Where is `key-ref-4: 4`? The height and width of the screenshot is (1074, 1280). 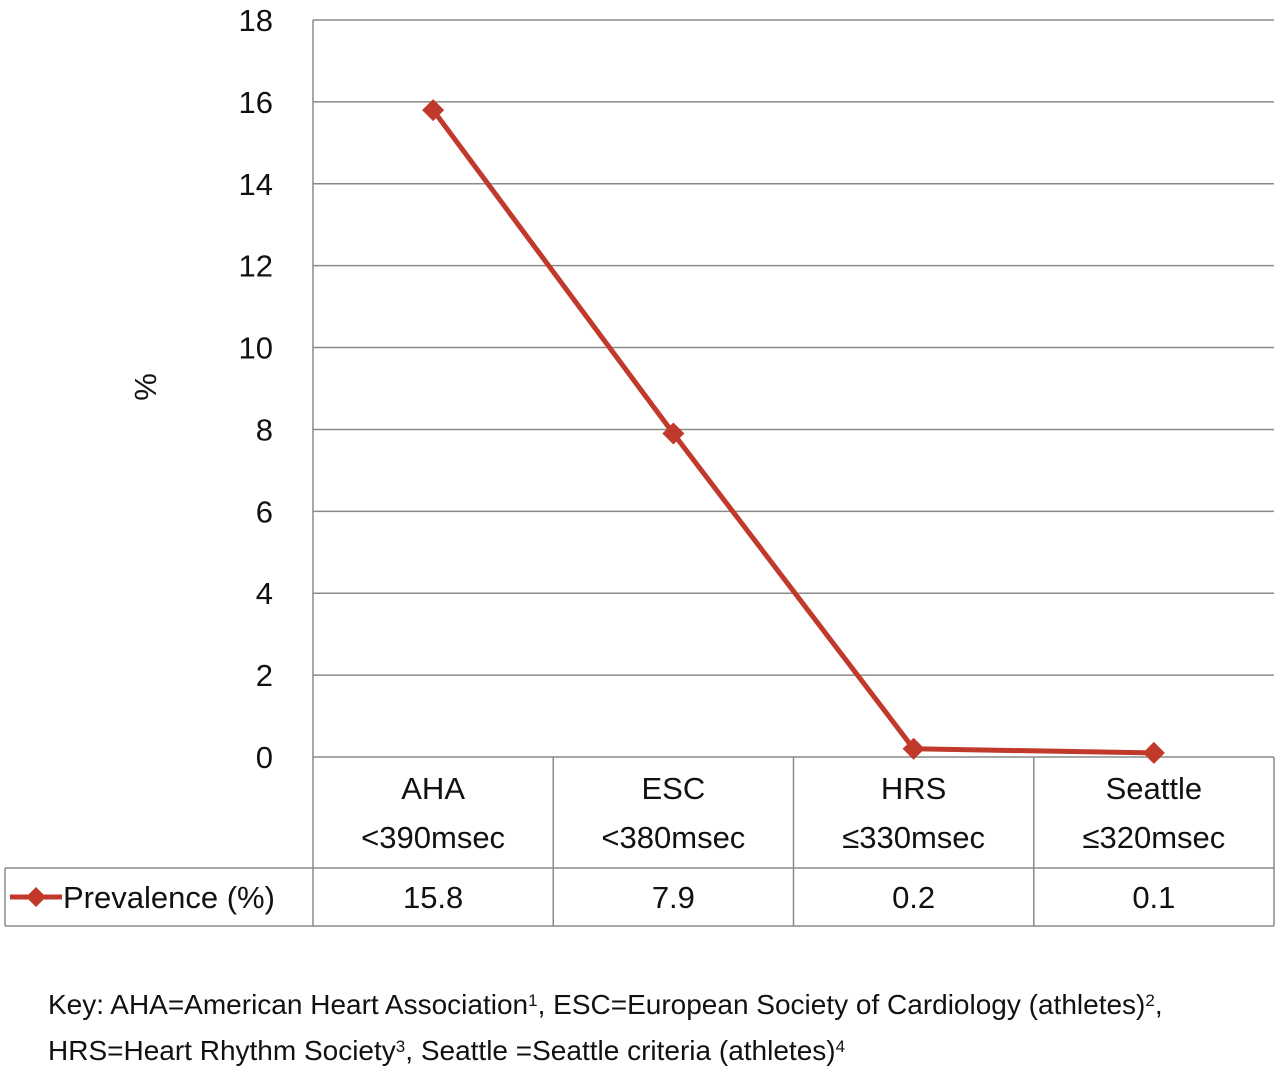
key-ref-4: 4 is located at coordinates (840, 1046).